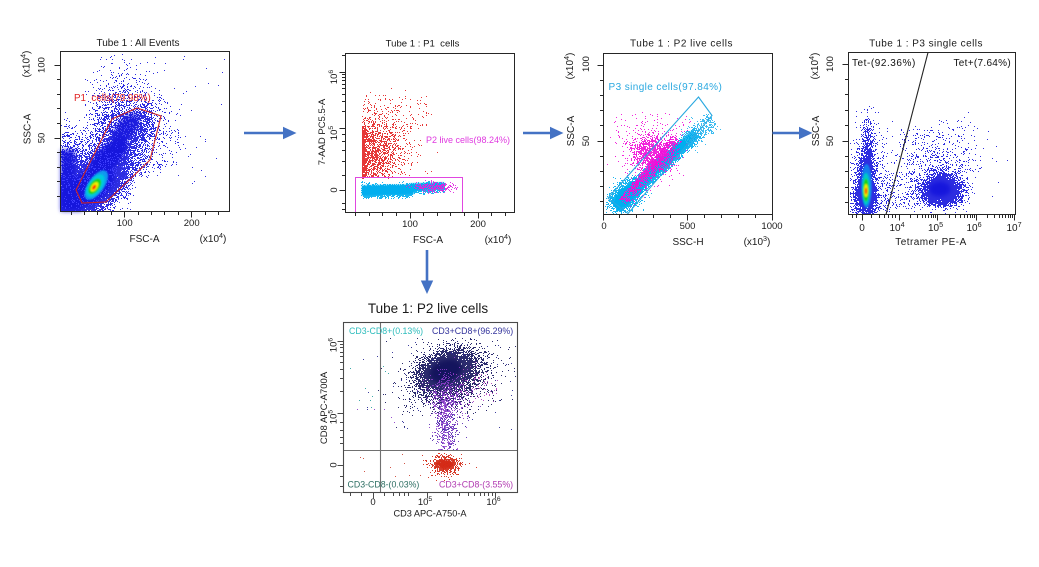 This screenshot has width=1039, height=567. Describe the element at coordinates (687, 242) in the screenshot. I see `svg-text: SSC-H` at that location.